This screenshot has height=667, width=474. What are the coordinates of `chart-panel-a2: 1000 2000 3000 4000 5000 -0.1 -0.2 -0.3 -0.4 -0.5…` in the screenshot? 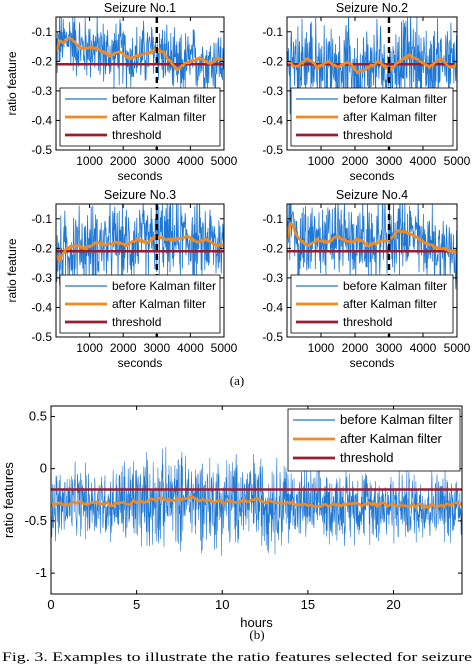 It's located at (366, 92).